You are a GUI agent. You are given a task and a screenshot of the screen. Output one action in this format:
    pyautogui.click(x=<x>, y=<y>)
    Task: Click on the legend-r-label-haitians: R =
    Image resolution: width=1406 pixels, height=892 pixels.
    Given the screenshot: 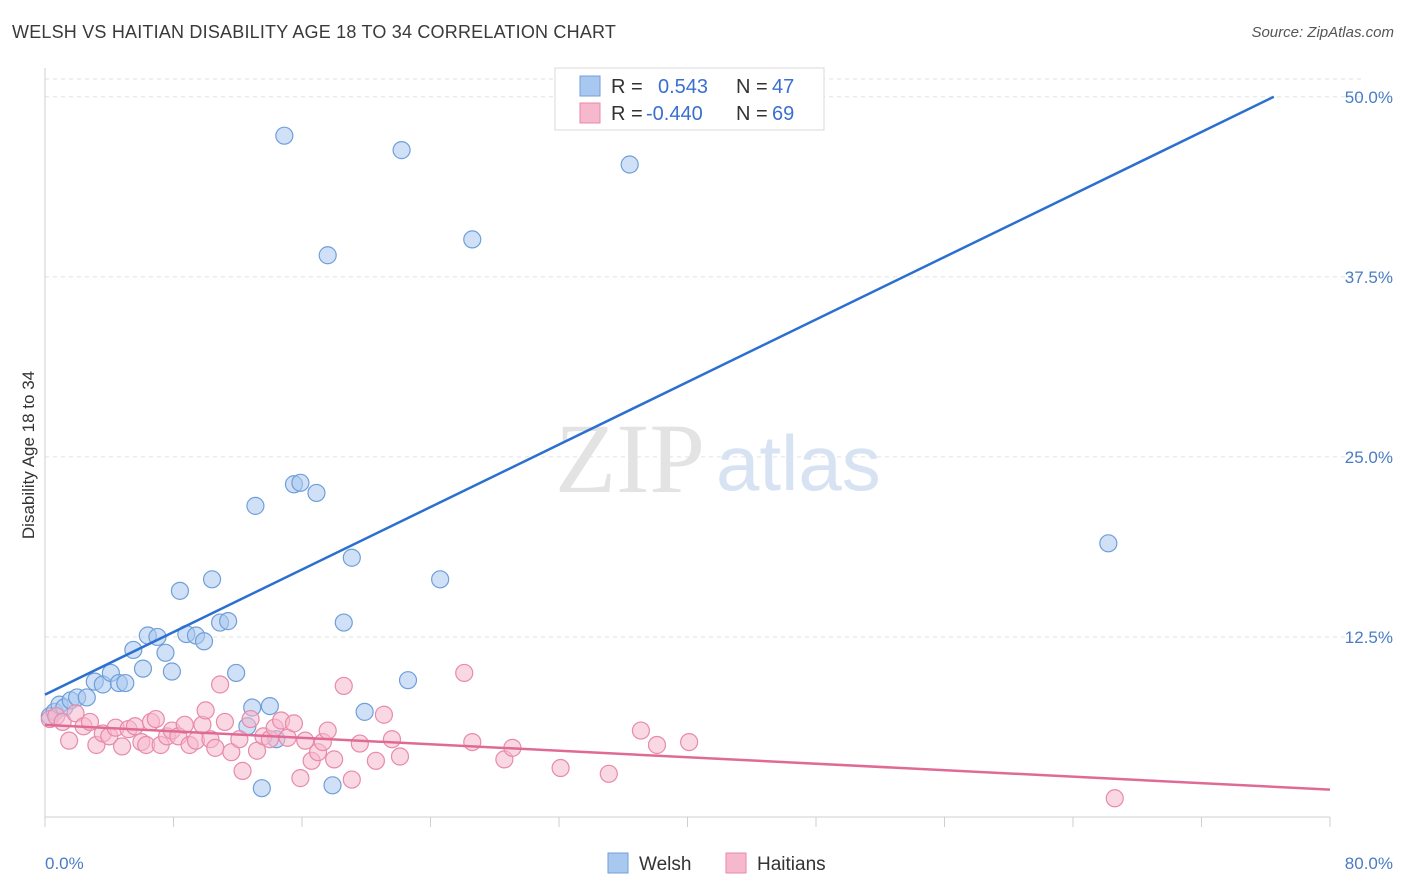 What is the action you would take?
    pyautogui.click(x=627, y=114)
    